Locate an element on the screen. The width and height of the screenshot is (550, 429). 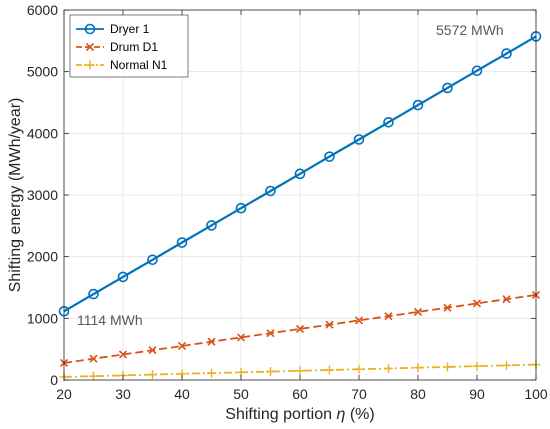
y-tick-label: 4000 is located at coordinates (42, 133).